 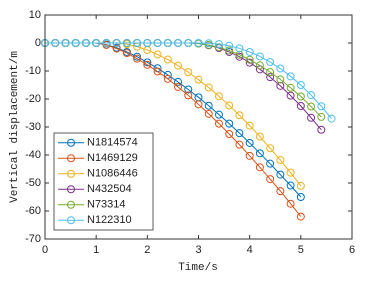 I want to click on y-tick-label: -20, so click(x=33, y=99).